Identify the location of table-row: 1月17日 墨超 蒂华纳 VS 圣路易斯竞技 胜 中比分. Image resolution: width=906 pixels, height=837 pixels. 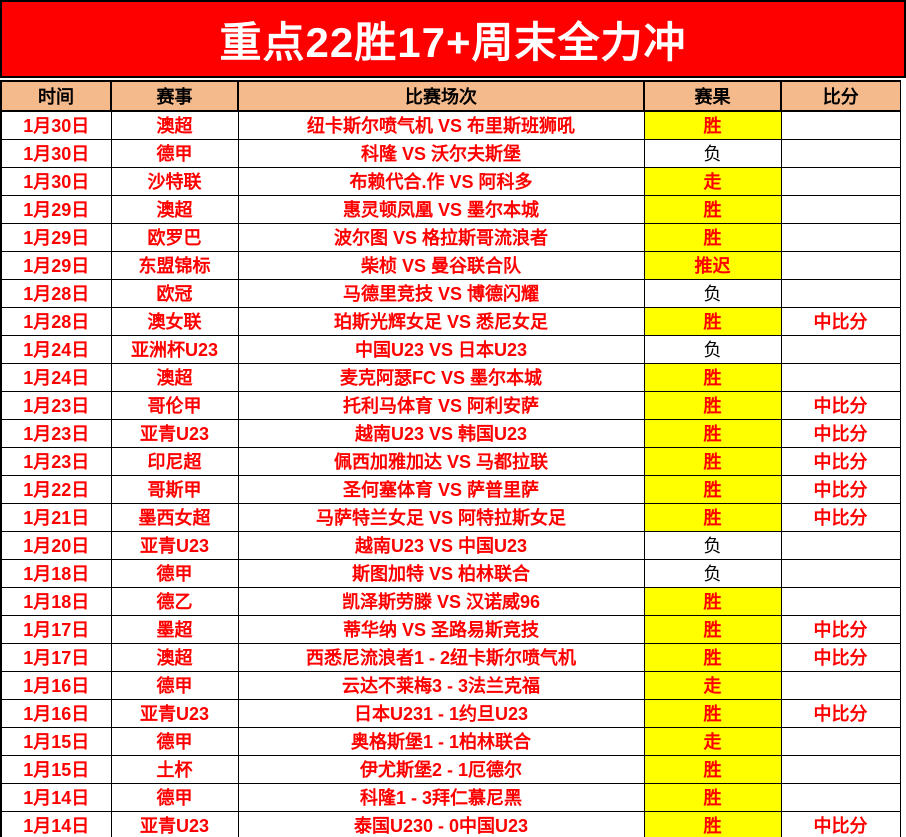
(450, 629).